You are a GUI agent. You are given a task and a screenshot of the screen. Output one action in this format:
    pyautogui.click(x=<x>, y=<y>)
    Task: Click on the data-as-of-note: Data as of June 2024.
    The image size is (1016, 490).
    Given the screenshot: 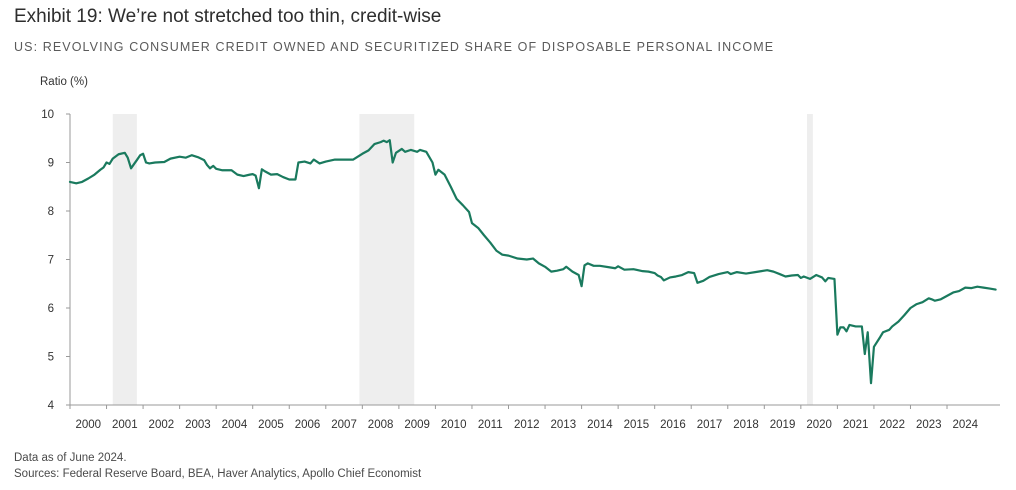 What is the action you would take?
    pyautogui.click(x=70, y=458)
    